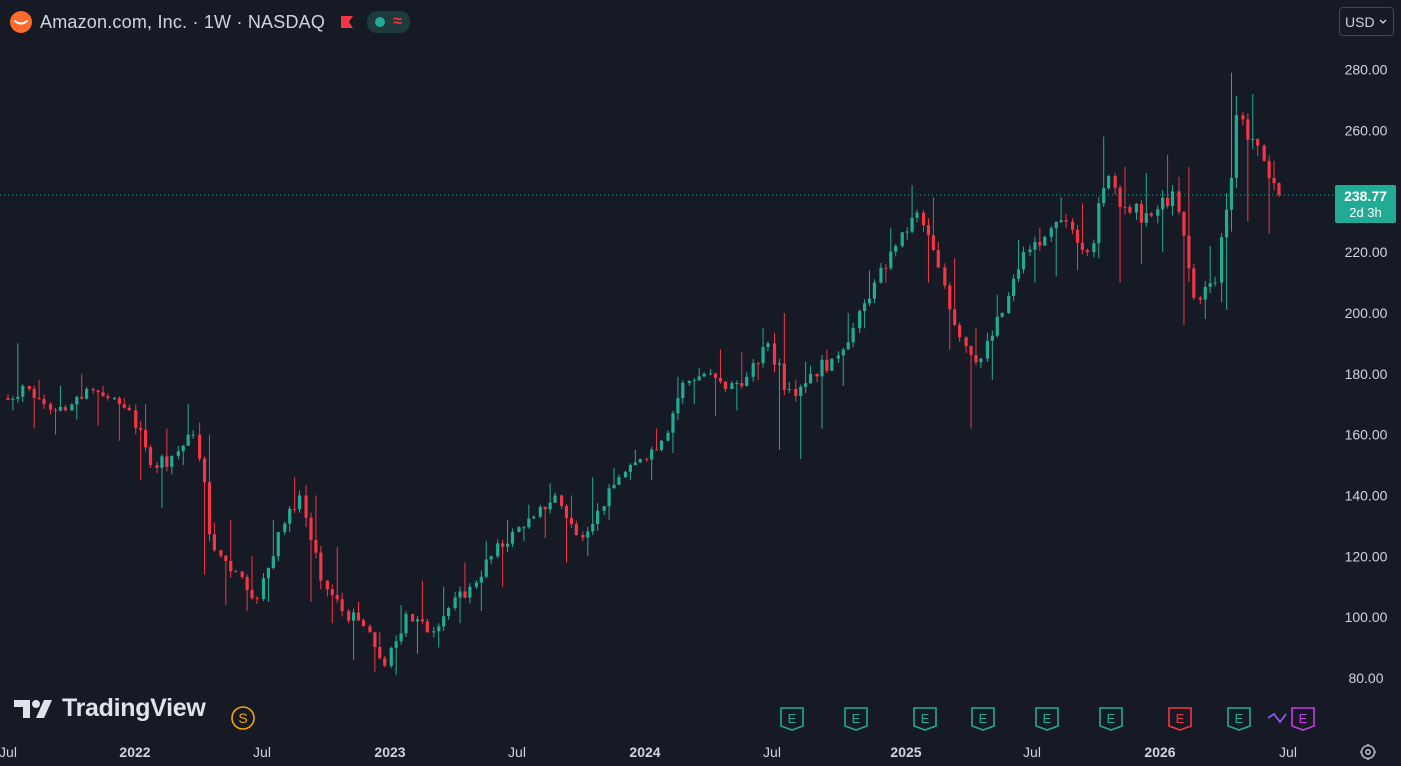 This screenshot has height=766, width=1401. What do you see at coordinates (347, 22) in the screenshot?
I see `flag-icon` at bounding box center [347, 22].